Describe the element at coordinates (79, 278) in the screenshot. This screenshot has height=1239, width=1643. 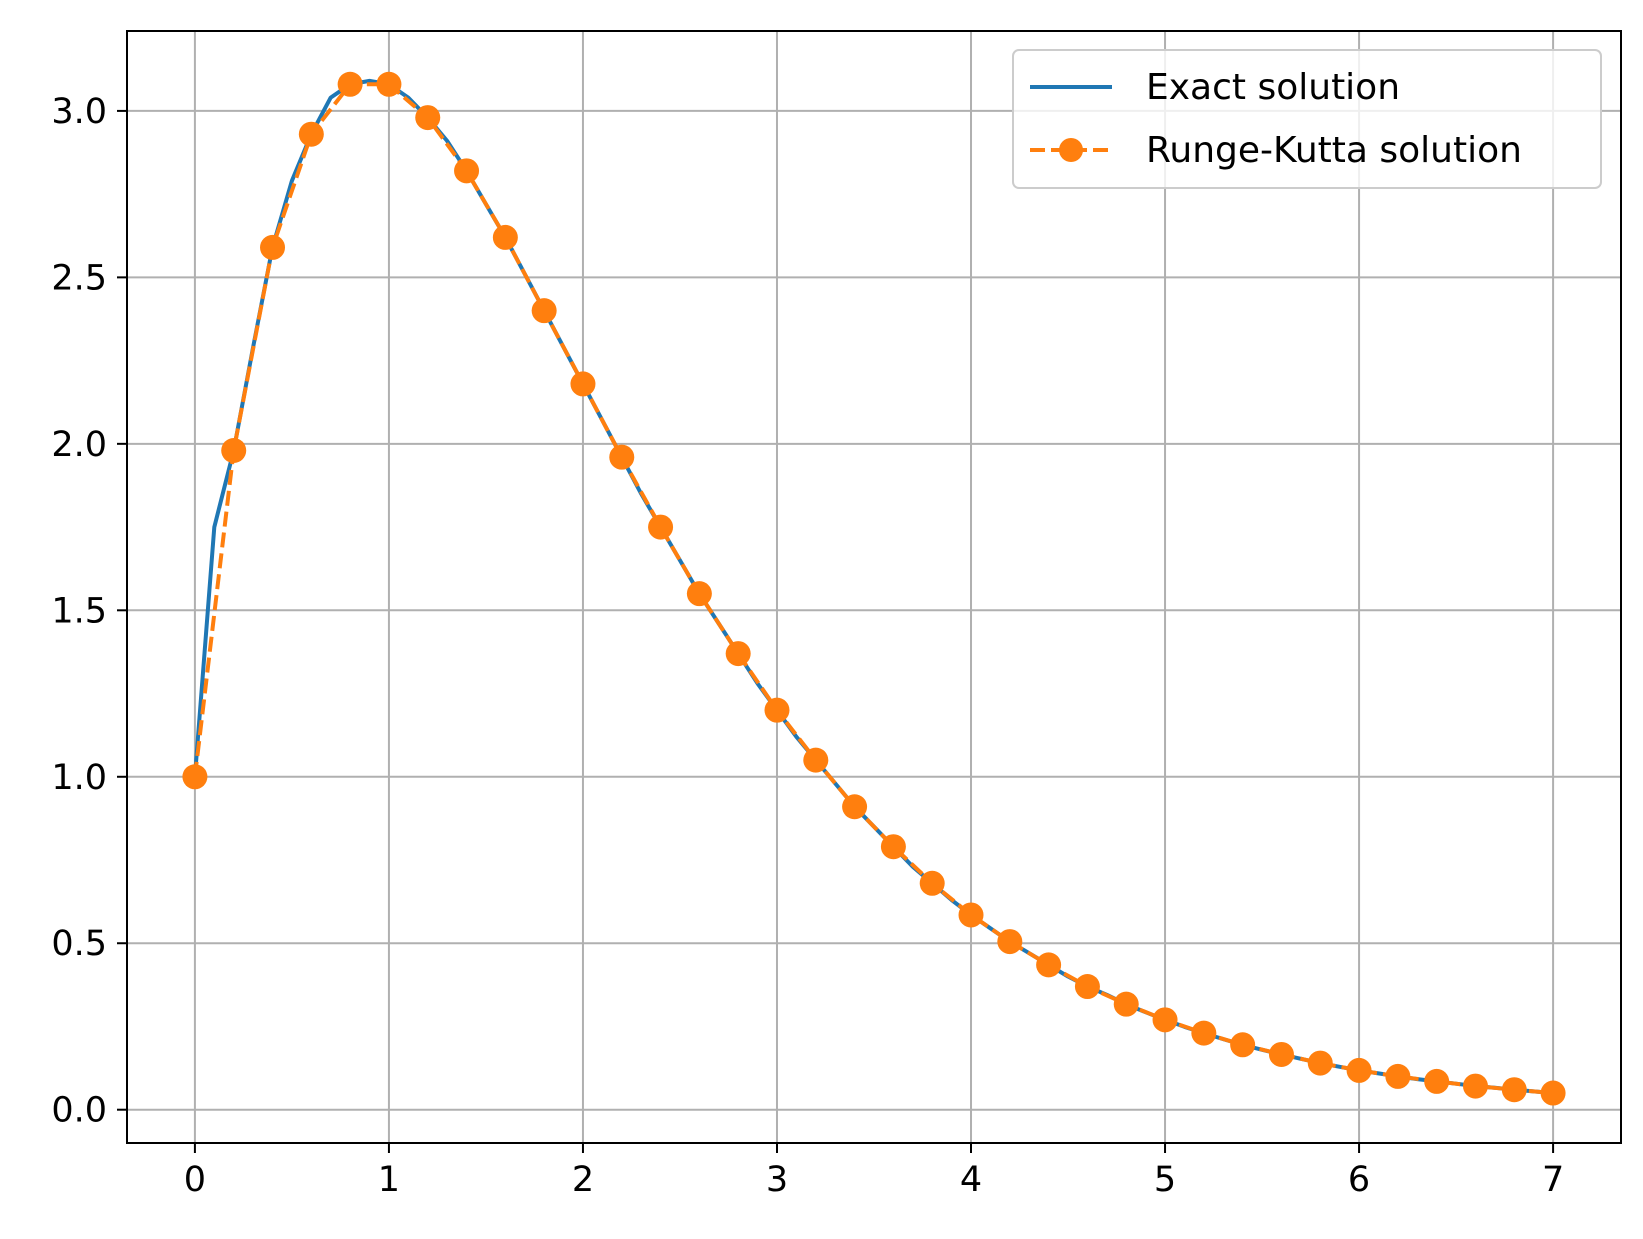
I see `y-tick-label: 2.5` at that location.